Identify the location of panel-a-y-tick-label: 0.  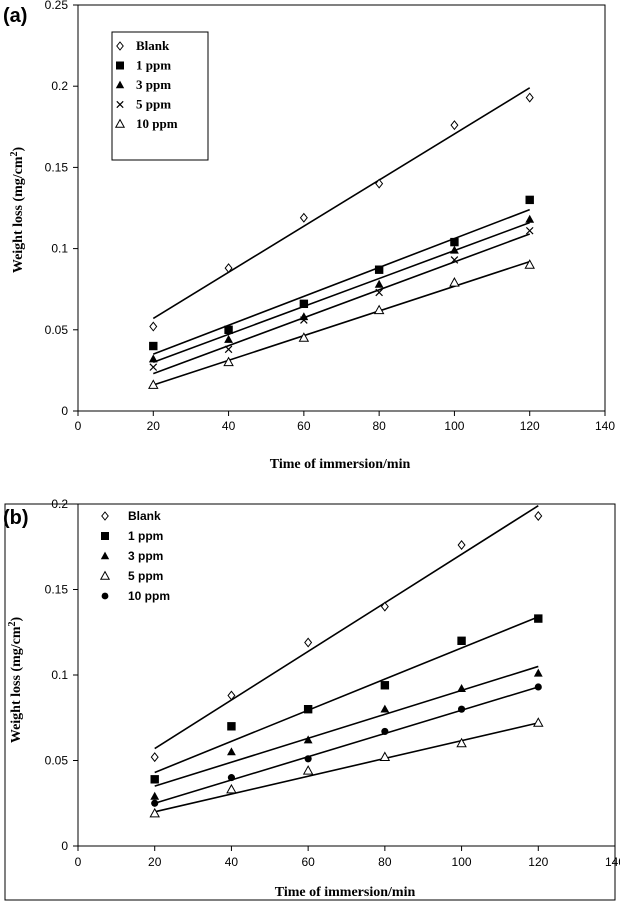
(64, 411).